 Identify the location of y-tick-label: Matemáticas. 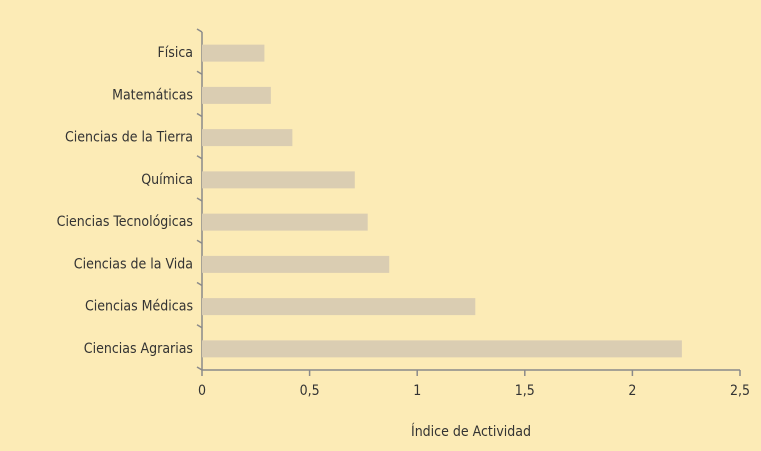
(152, 95).